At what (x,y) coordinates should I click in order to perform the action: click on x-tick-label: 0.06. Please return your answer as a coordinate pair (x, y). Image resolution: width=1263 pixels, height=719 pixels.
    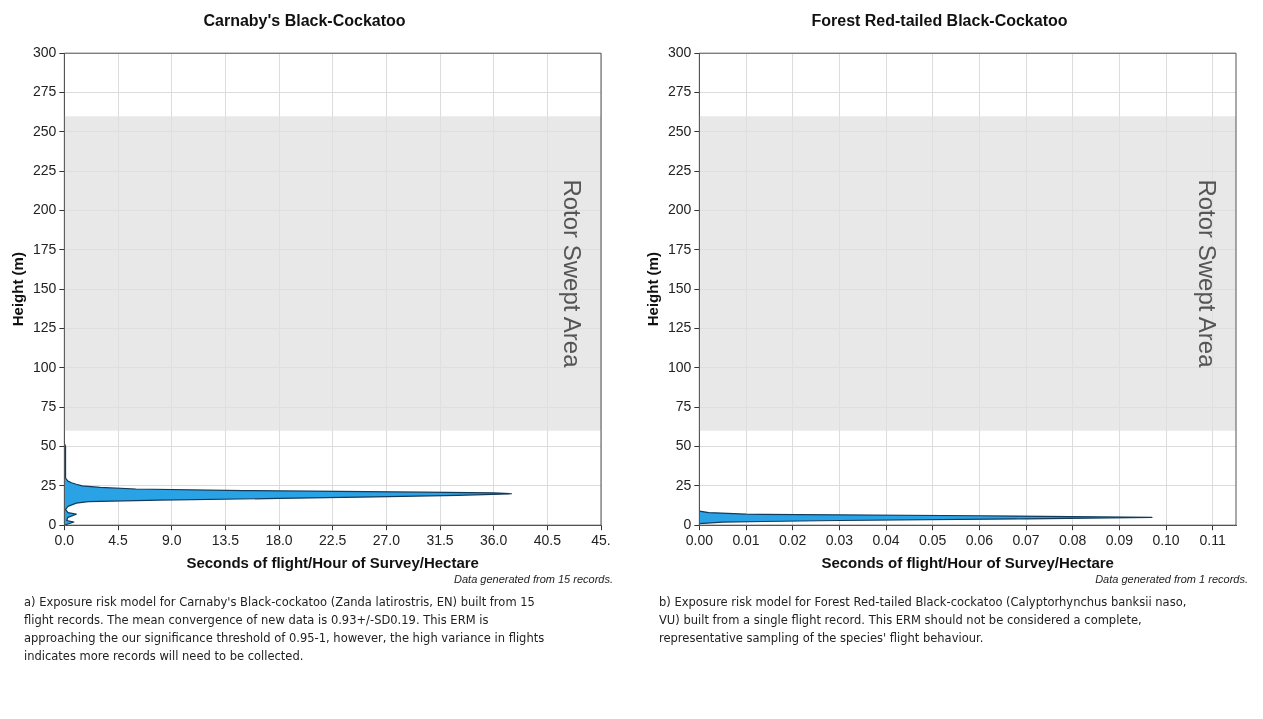
    Looking at the image, I should click on (979, 540).